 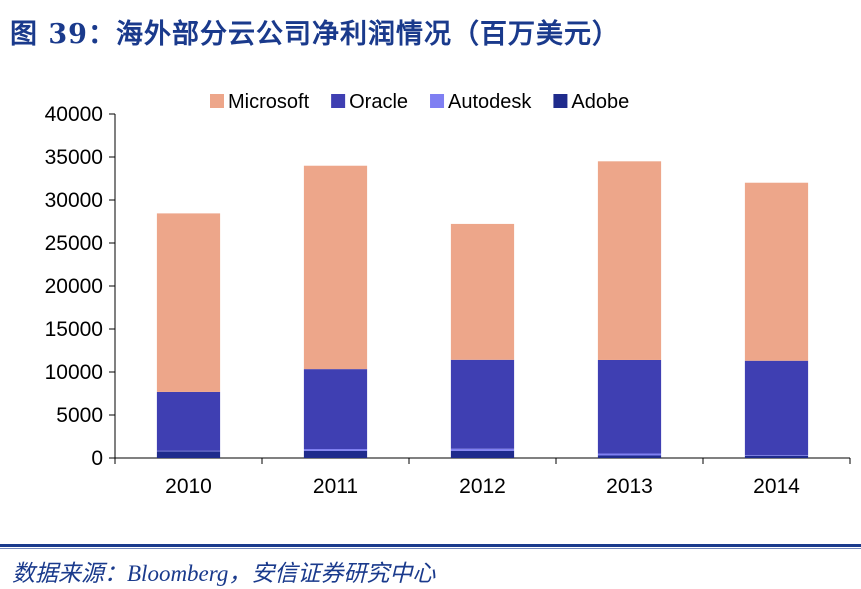 What do you see at coordinates (776, 407) in the screenshot?
I see `bar-oracle-2014` at bounding box center [776, 407].